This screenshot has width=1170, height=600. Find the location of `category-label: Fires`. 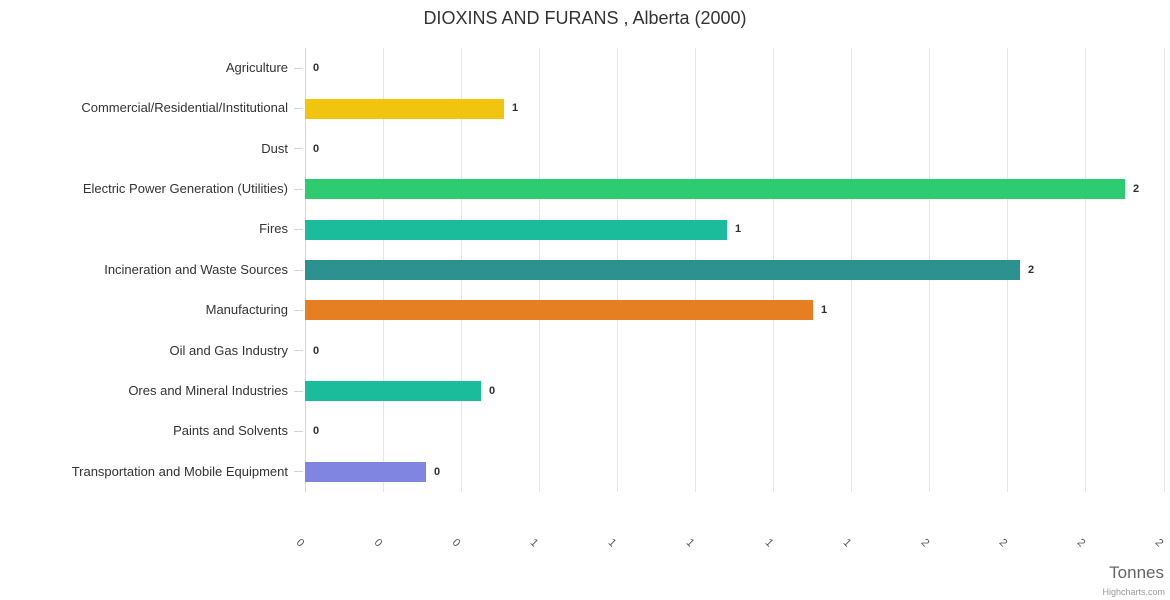

category-label: Fires is located at coordinates (273, 229).